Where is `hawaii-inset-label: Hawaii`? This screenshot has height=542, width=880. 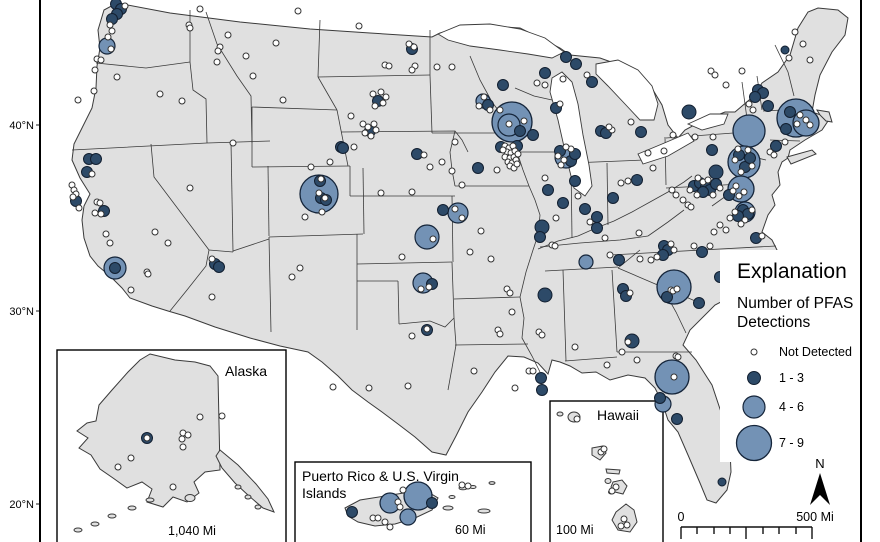 hawaii-inset-label: Hawaii is located at coordinates (618, 415).